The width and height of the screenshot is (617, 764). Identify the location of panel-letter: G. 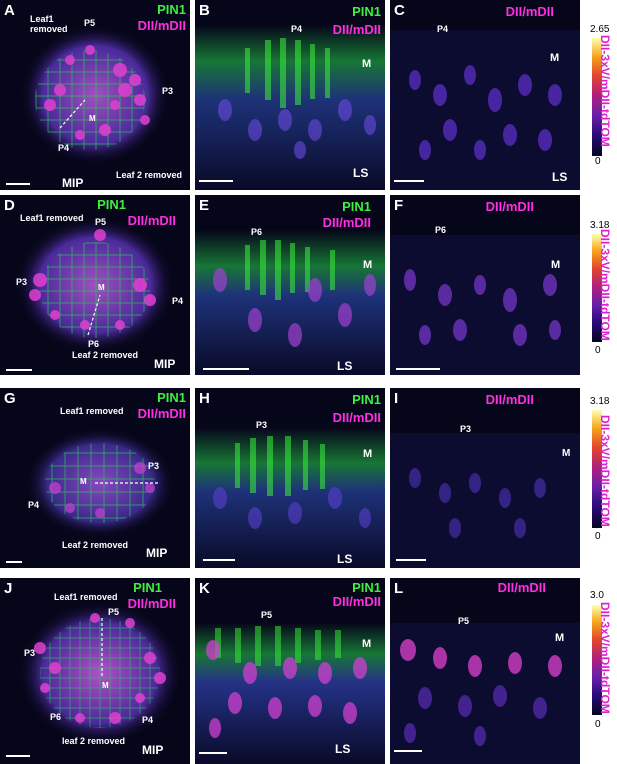
(10, 398).